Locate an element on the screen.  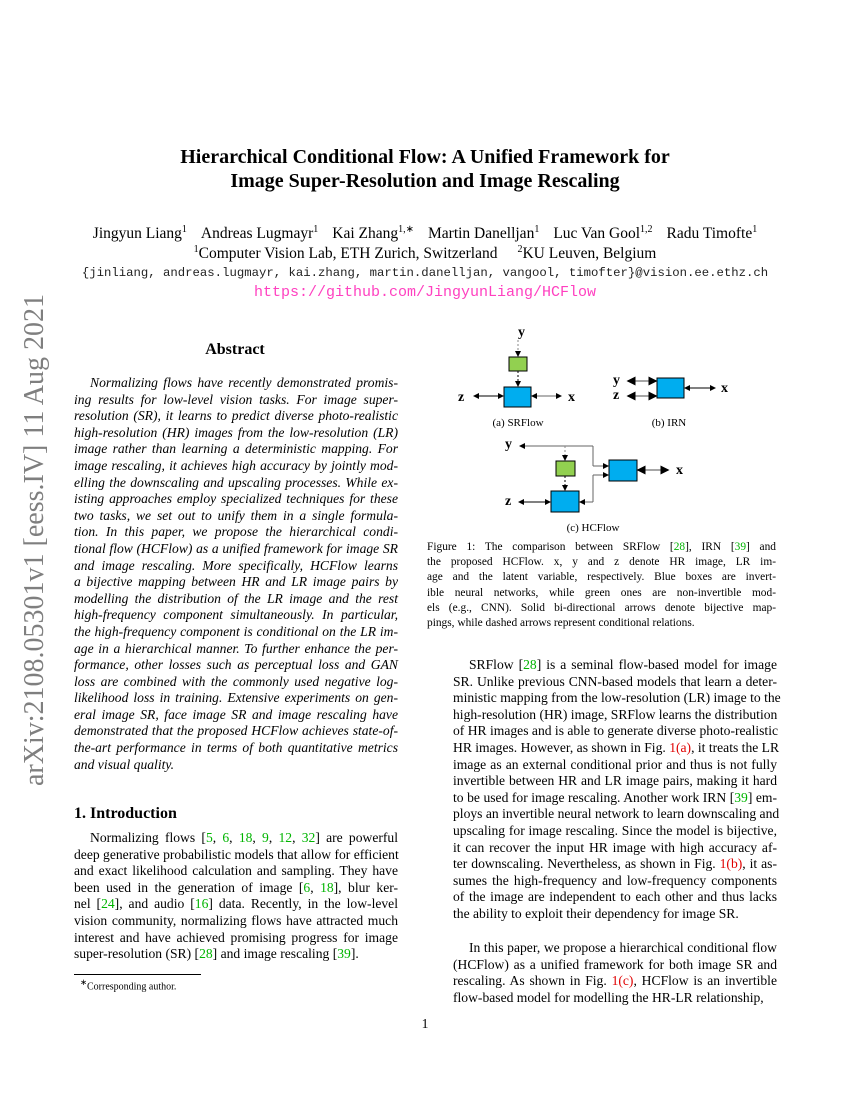
figure-ref-link: 1(b) is located at coordinates (731, 864).